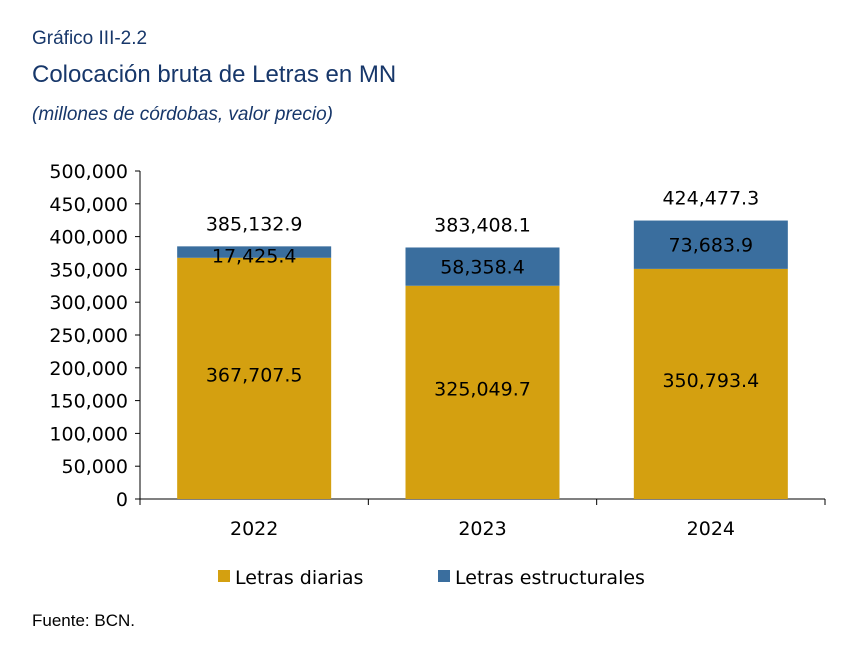  I want to click on data-label: 58,358.4, so click(482, 268).